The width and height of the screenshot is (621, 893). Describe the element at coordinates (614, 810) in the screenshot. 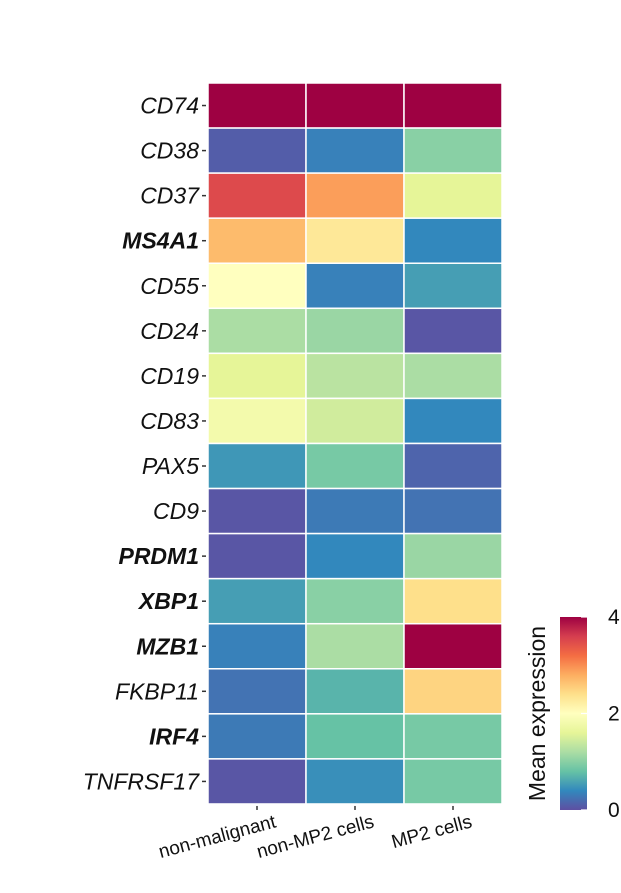

I see `colorbar-tick-label: 0` at that location.